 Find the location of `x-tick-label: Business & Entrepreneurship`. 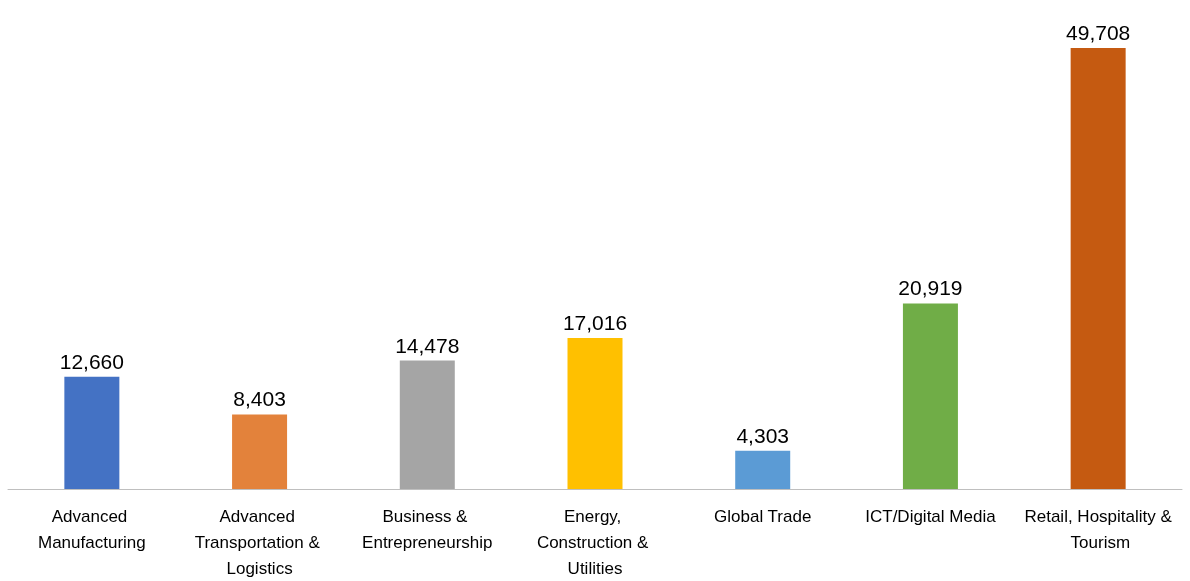

x-tick-label: Business & Entrepreneurship is located at coordinates (427, 529).